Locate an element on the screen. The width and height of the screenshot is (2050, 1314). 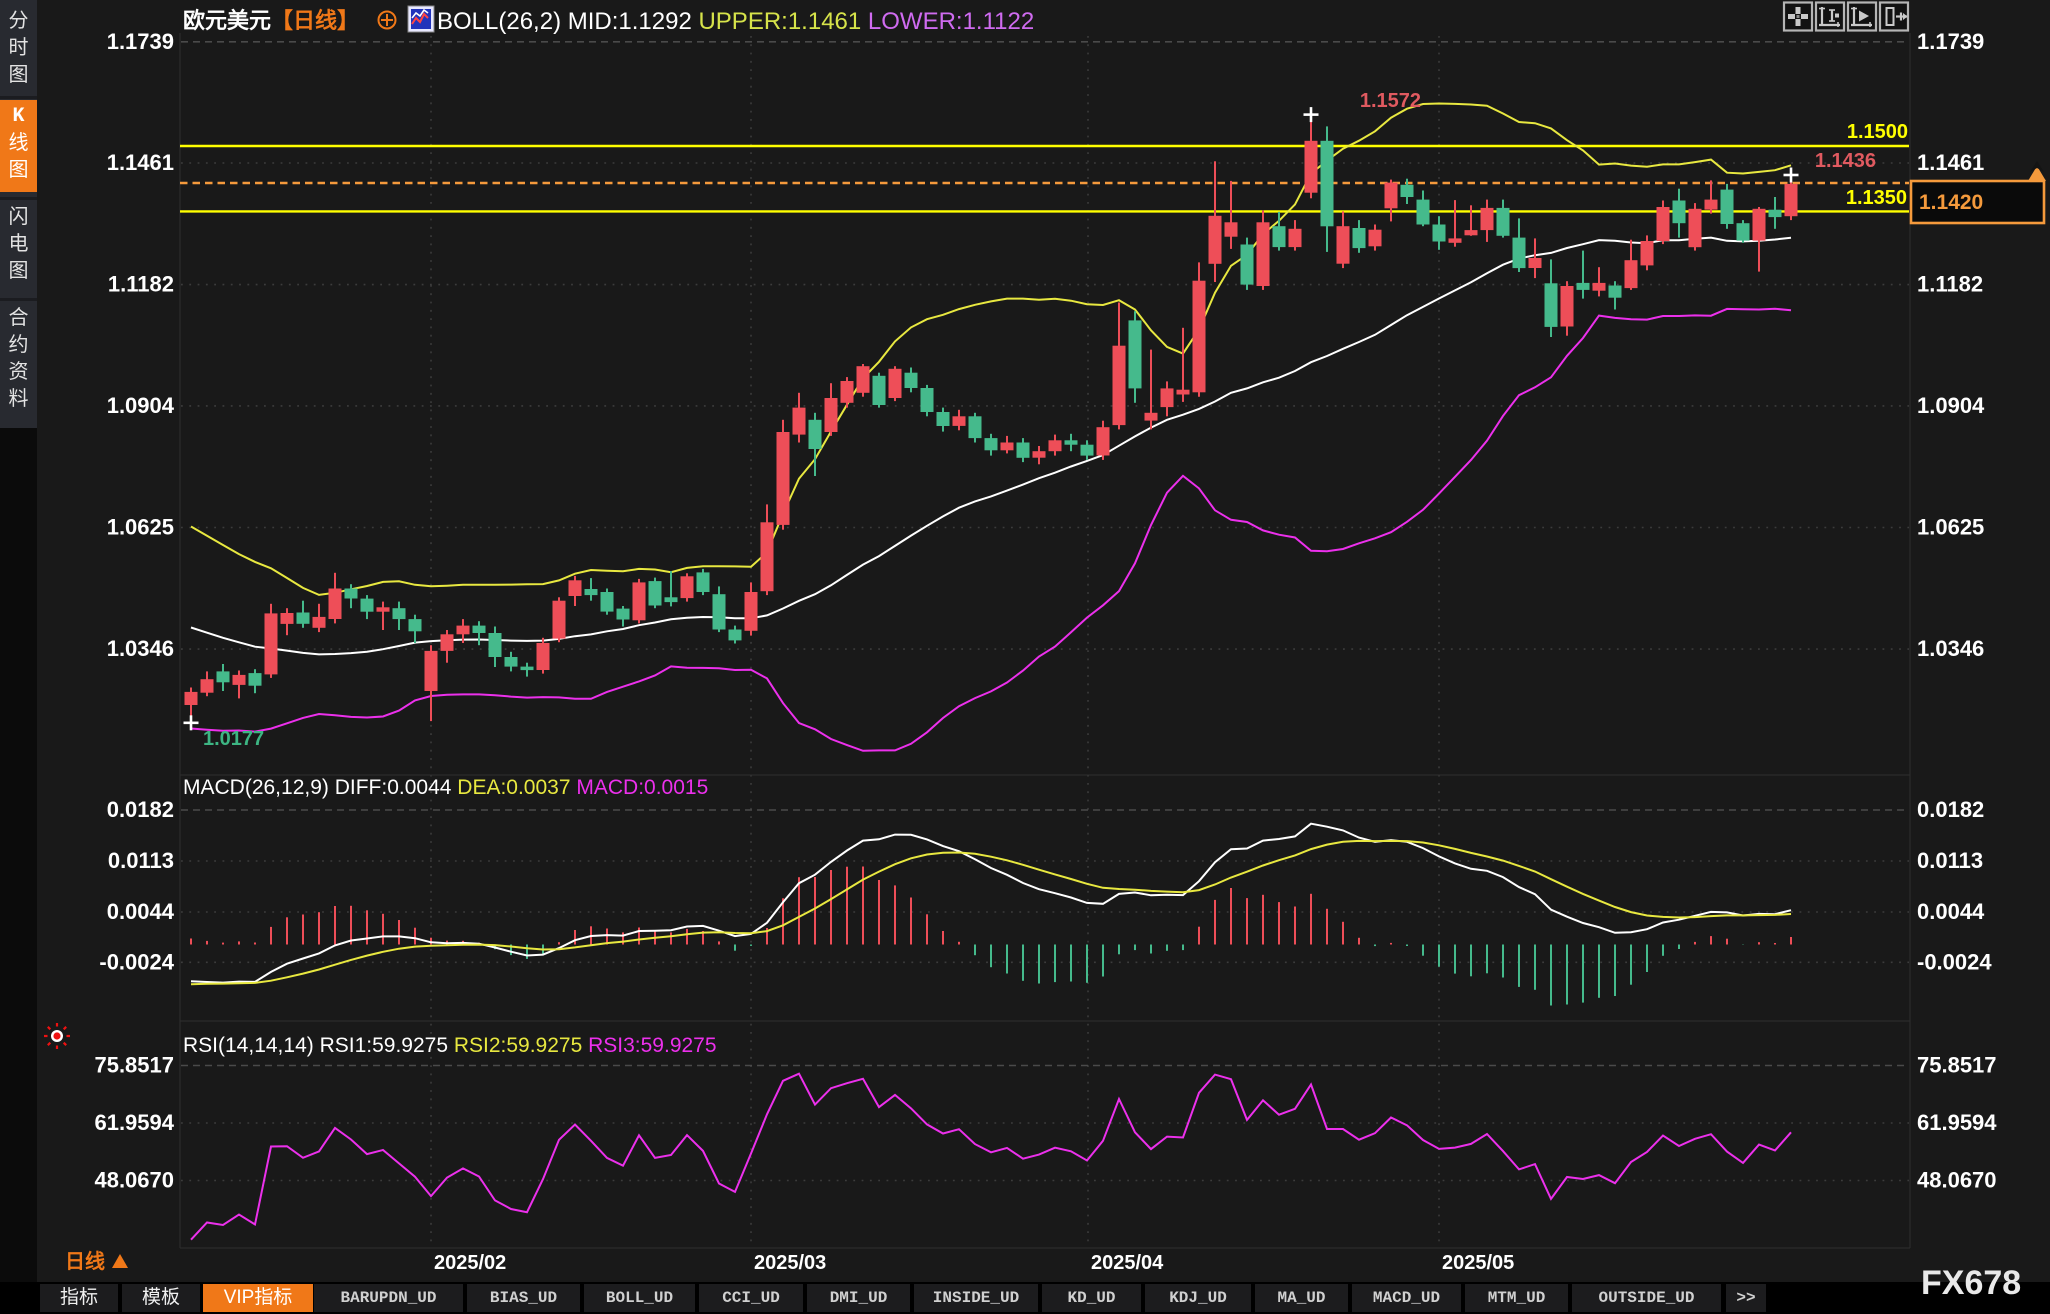
svg-text: 2025/04 is located at coordinates (1127, 1263).